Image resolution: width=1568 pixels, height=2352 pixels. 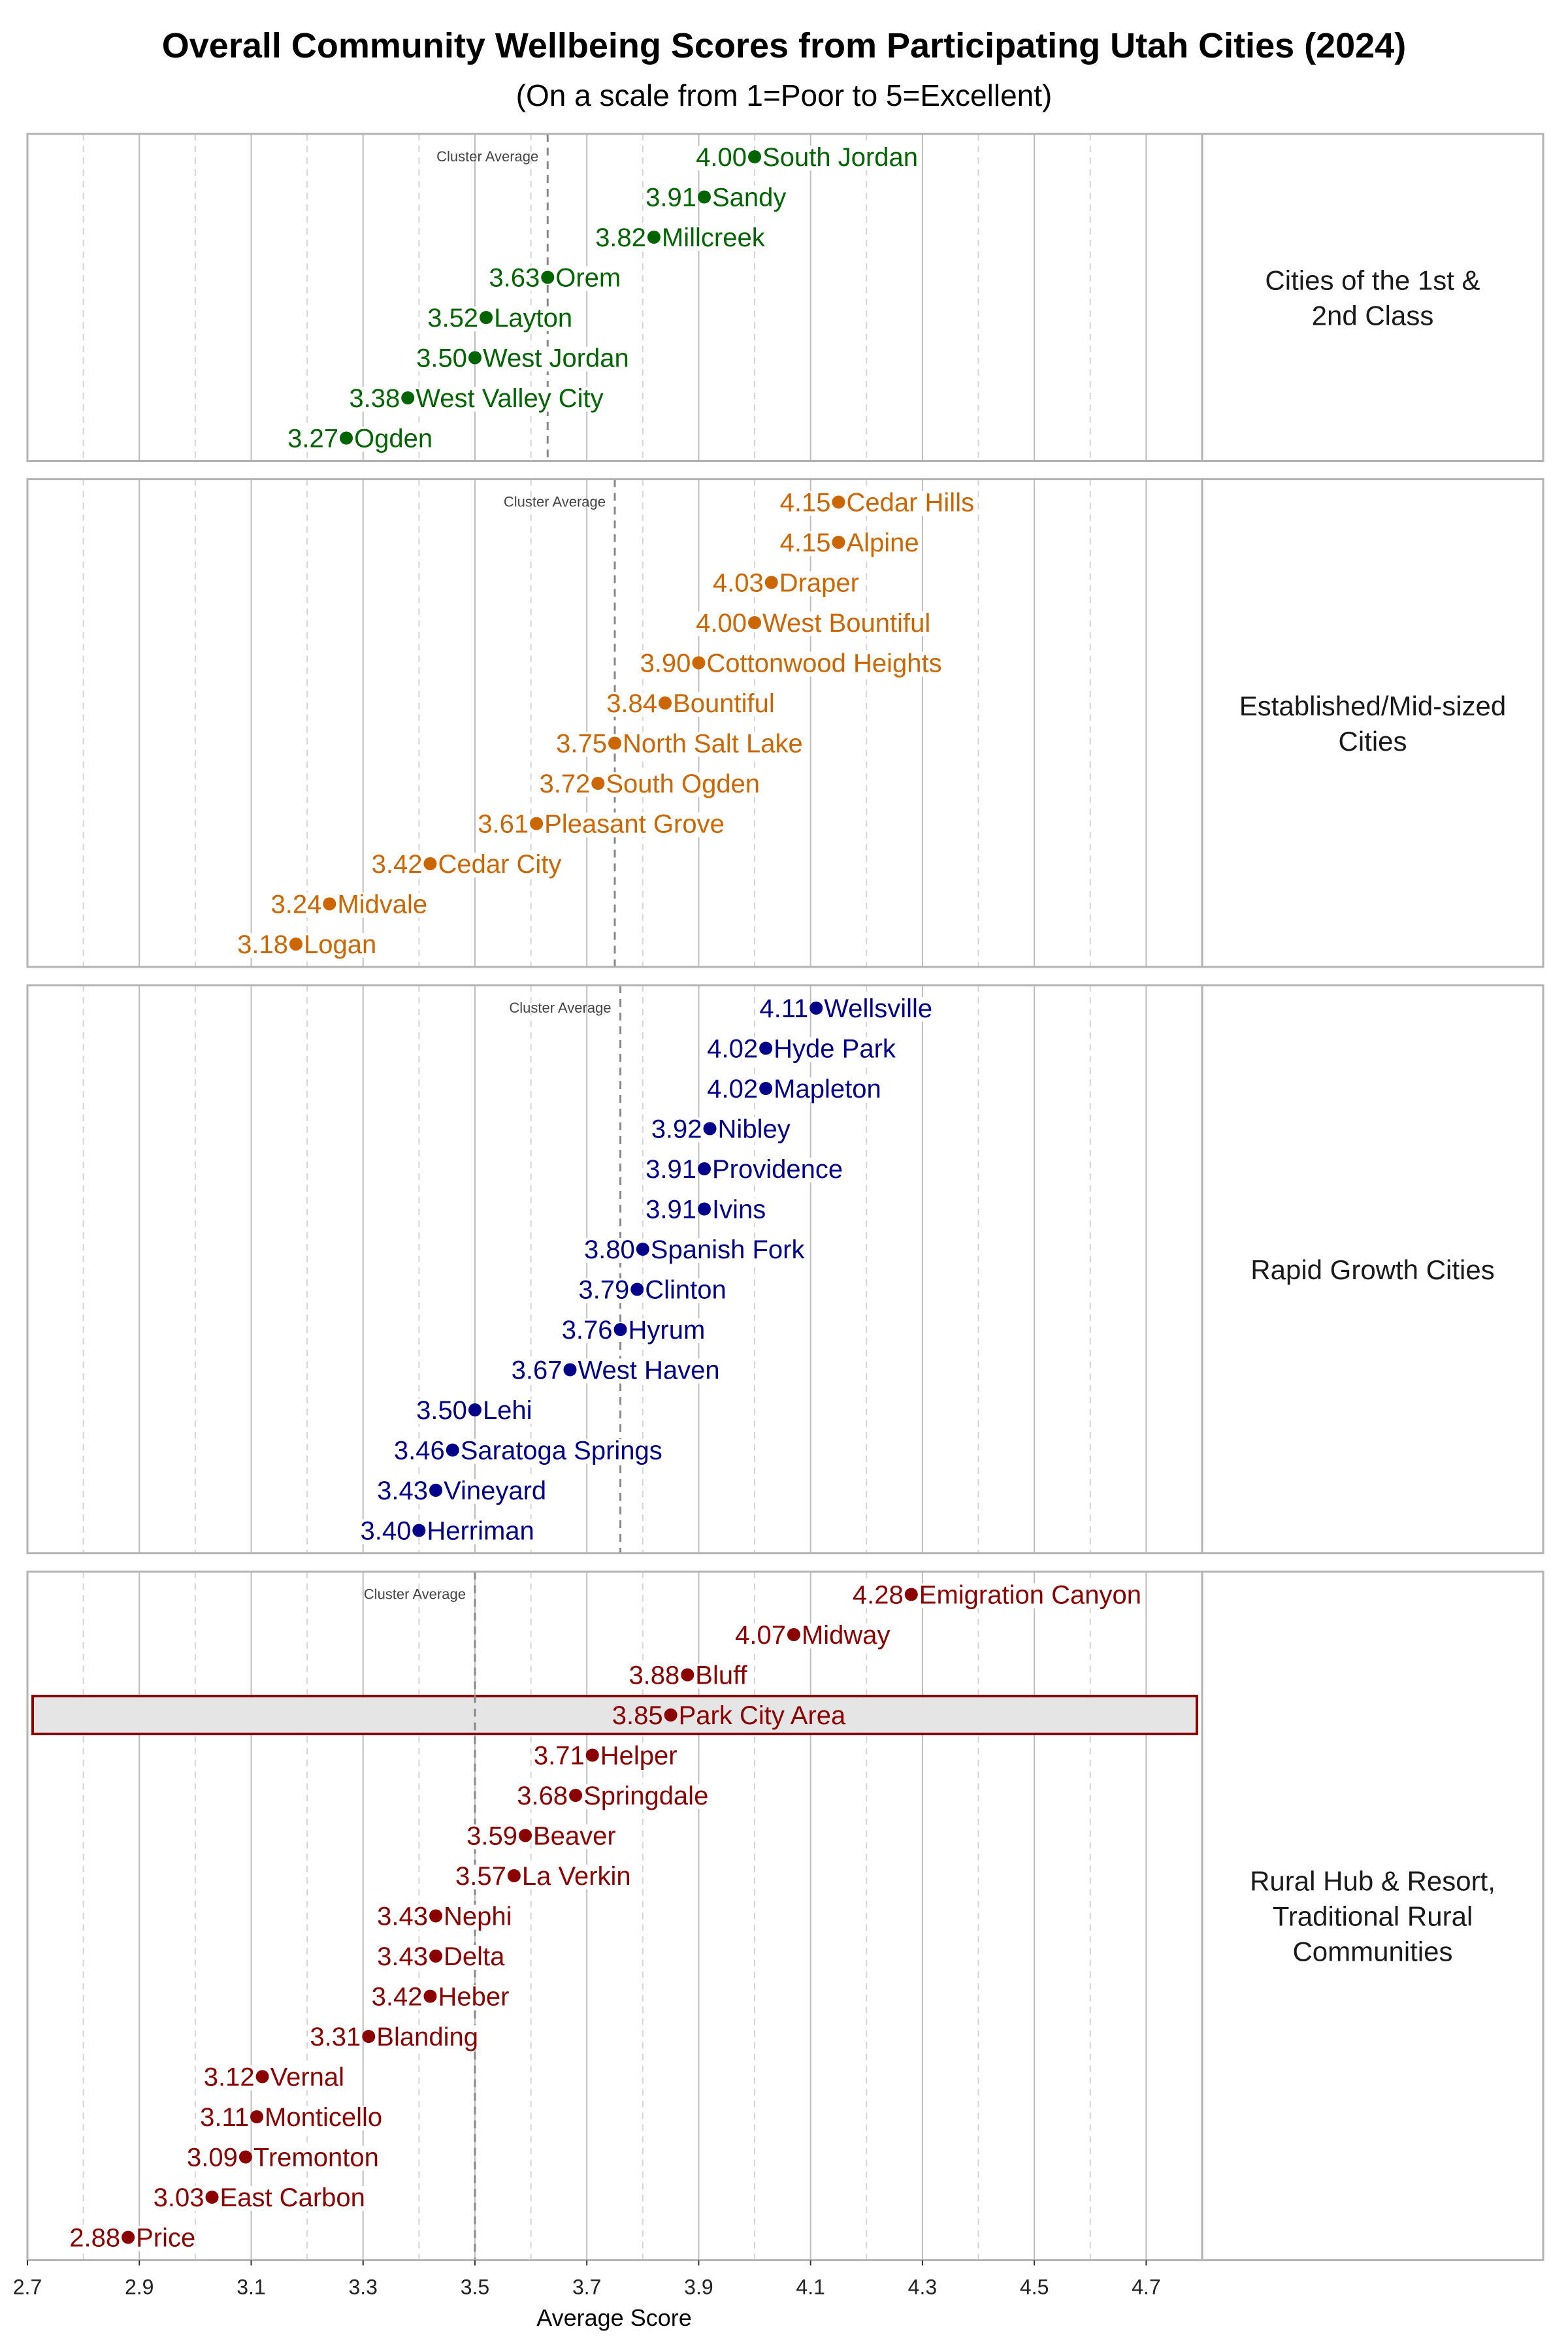 What do you see at coordinates (614, 297) in the screenshot?
I see `panel-background` at bounding box center [614, 297].